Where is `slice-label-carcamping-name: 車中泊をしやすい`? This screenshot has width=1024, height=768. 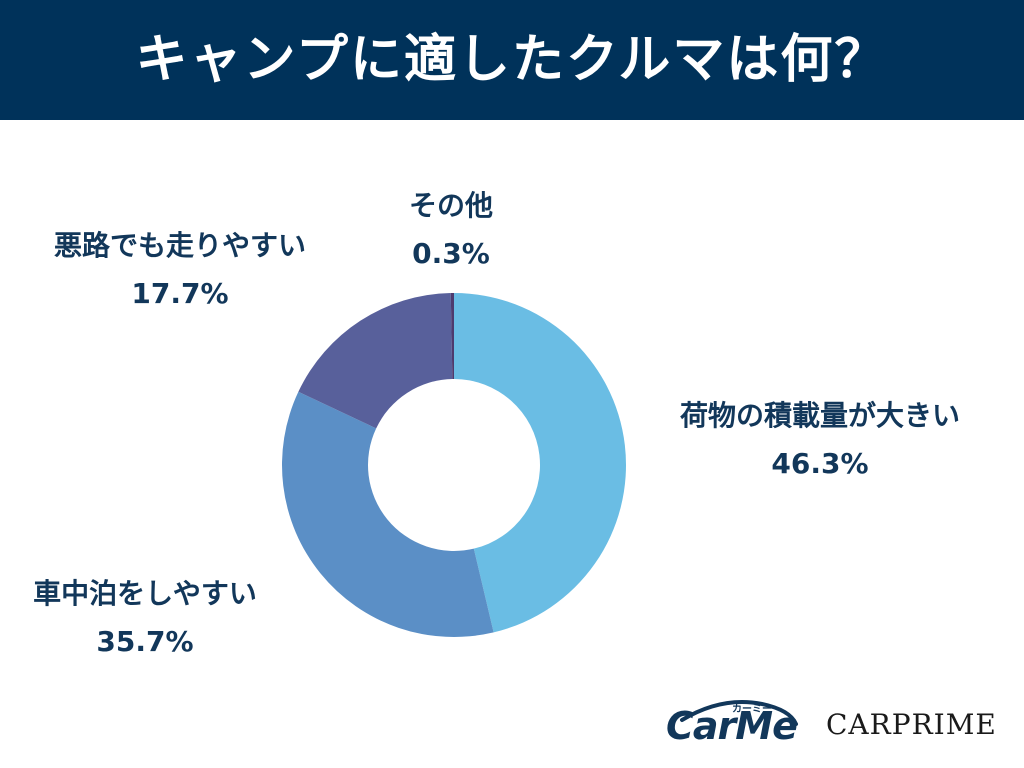 slice-label-carcamping-name: 車中泊をしやすい is located at coordinates (145, 593).